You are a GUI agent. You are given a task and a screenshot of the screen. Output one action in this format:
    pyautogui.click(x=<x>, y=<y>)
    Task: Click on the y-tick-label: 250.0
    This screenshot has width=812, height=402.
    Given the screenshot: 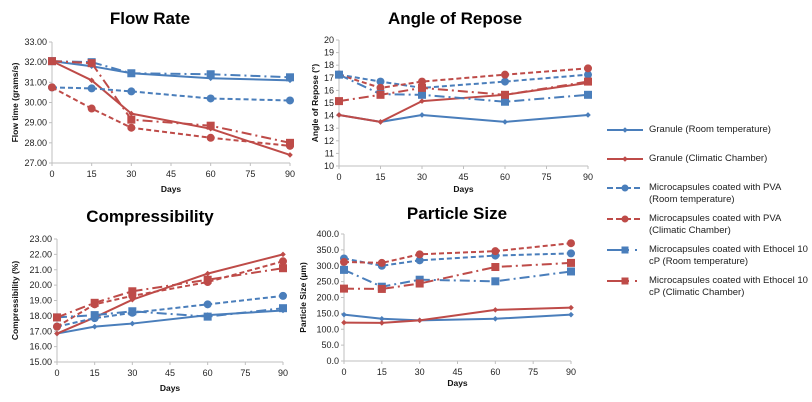 What is the action you would take?
    pyautogui.click(x=327, y=282)
    